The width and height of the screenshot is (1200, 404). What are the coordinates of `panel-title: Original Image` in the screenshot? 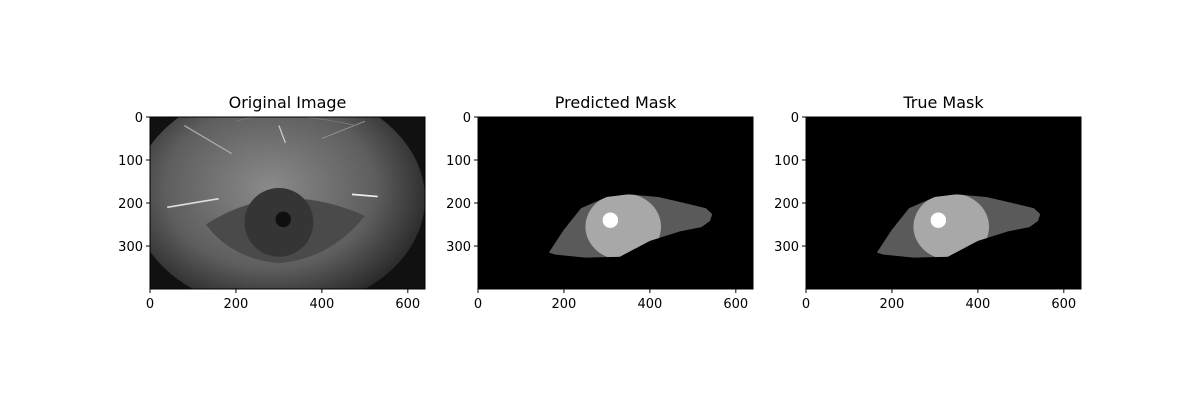 It's located at (288, 102).